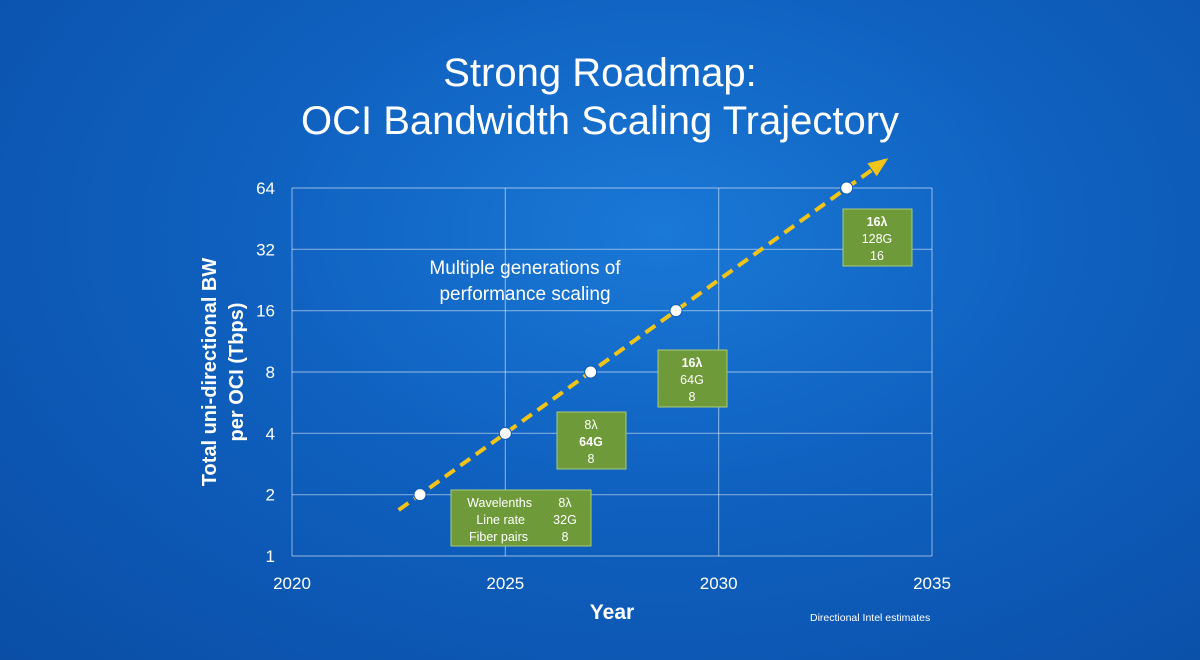 The width and height of the screenshot is (1200, 660). I want to click on y-tick-label: 16, so click(265, 311).